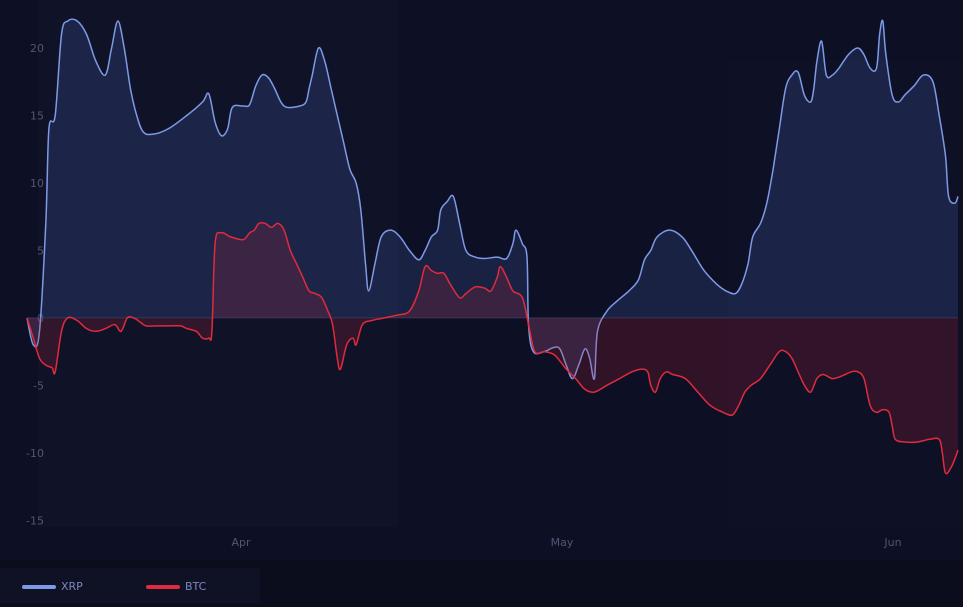 The image size is (963, 607). What do you see at coordinates (562, 542) in the screenshot?
I see `x-tick-label: May` at bounding box center [562, 542].